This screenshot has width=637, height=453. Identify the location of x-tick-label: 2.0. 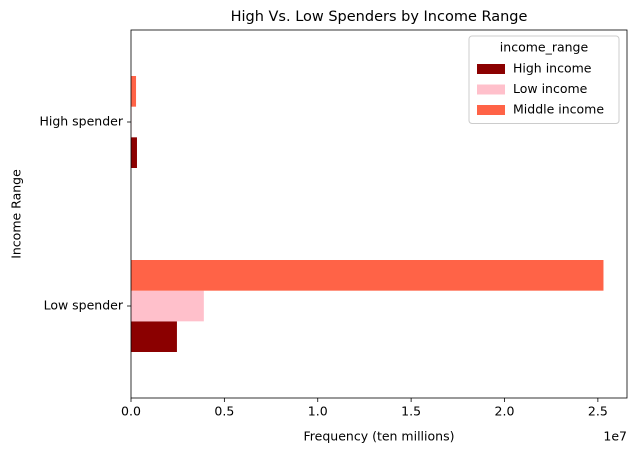
(505, 411).